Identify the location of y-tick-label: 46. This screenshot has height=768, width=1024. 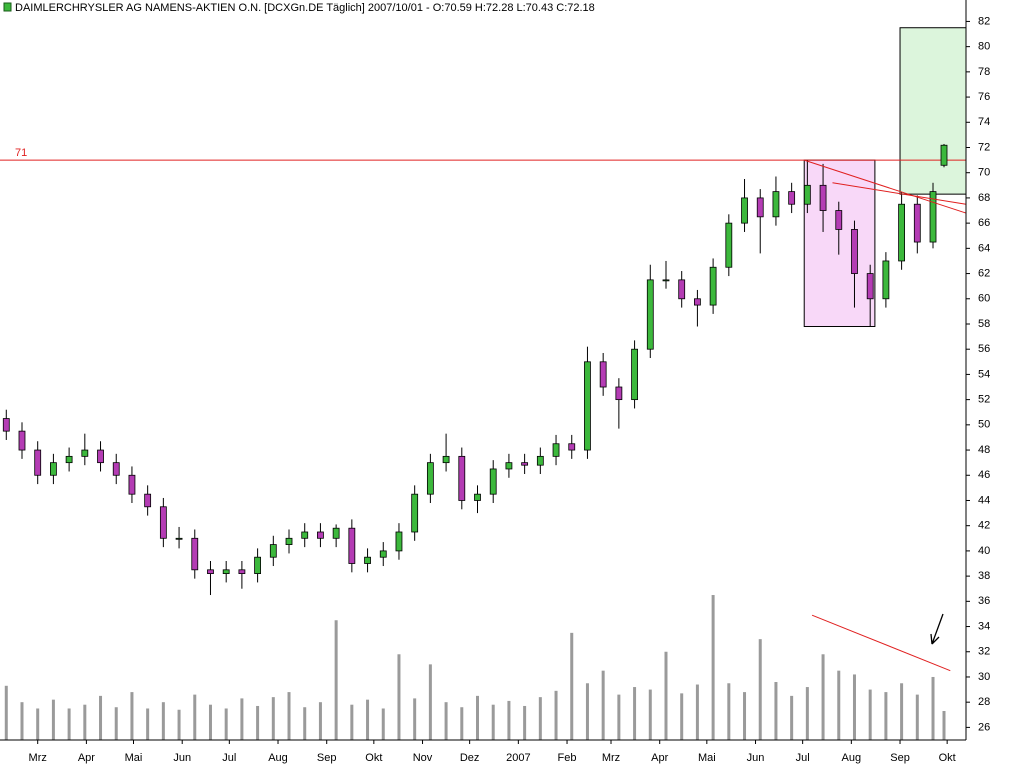
(984, 475).